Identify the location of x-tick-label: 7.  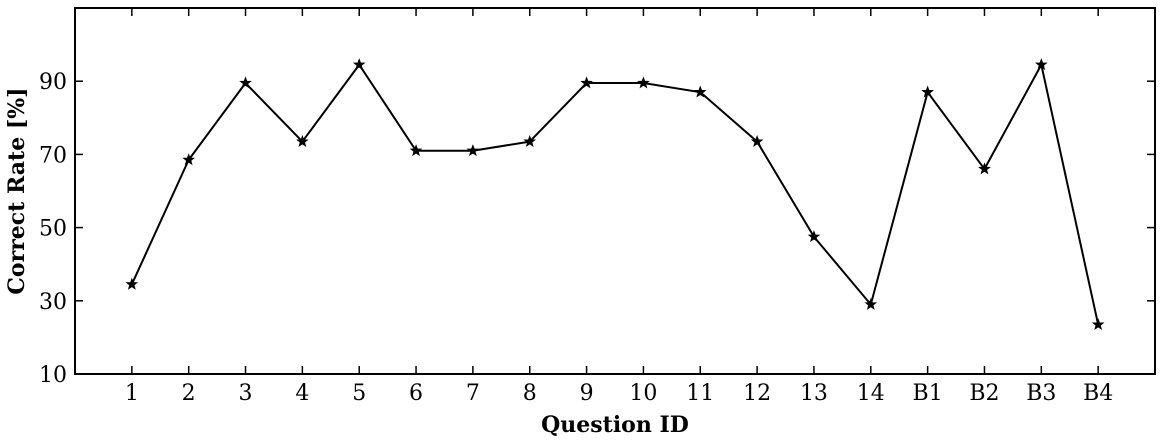
(473, 393).